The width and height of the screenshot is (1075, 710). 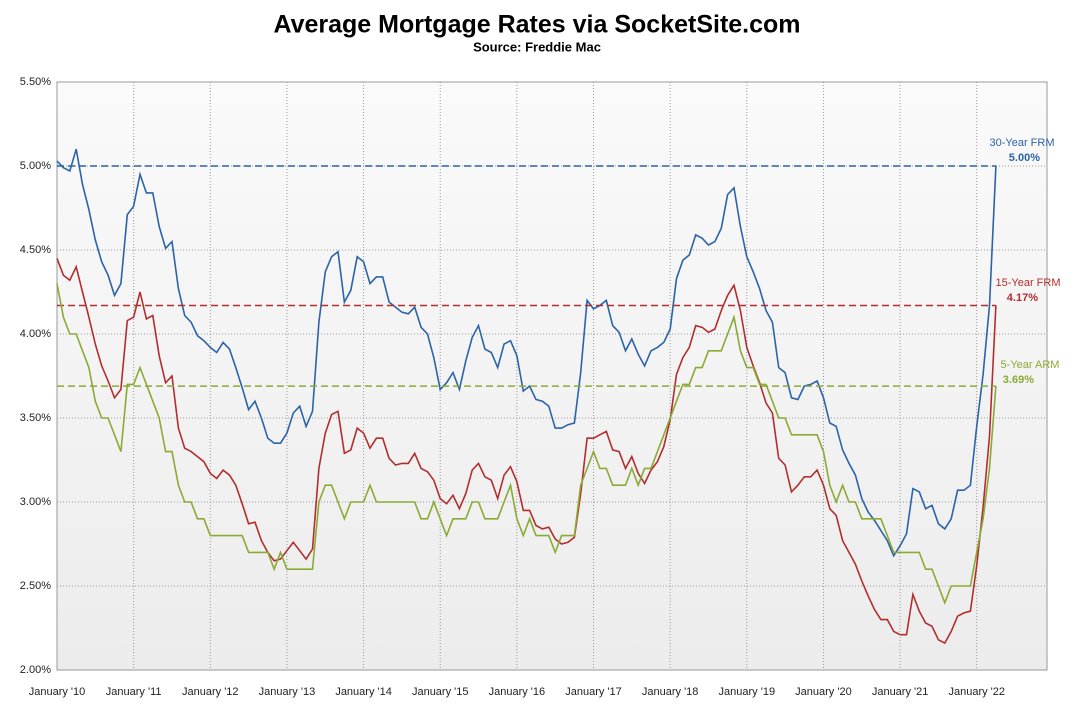 I want to click on y-tick-label: 2.50%, so click(x=35, y=586).